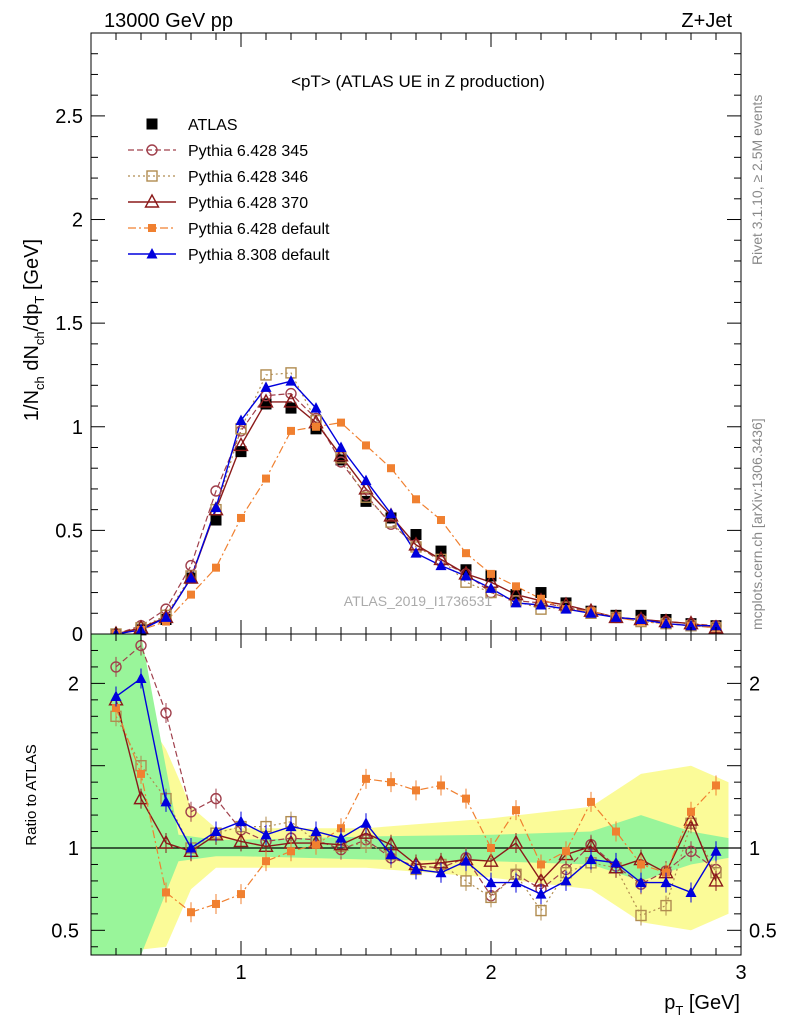 This screenshot has height=1024, width=786. Describe the element at coordinates (168, 21) in the screenshot. I see `header-left: 13000 GeV pp` at that location.